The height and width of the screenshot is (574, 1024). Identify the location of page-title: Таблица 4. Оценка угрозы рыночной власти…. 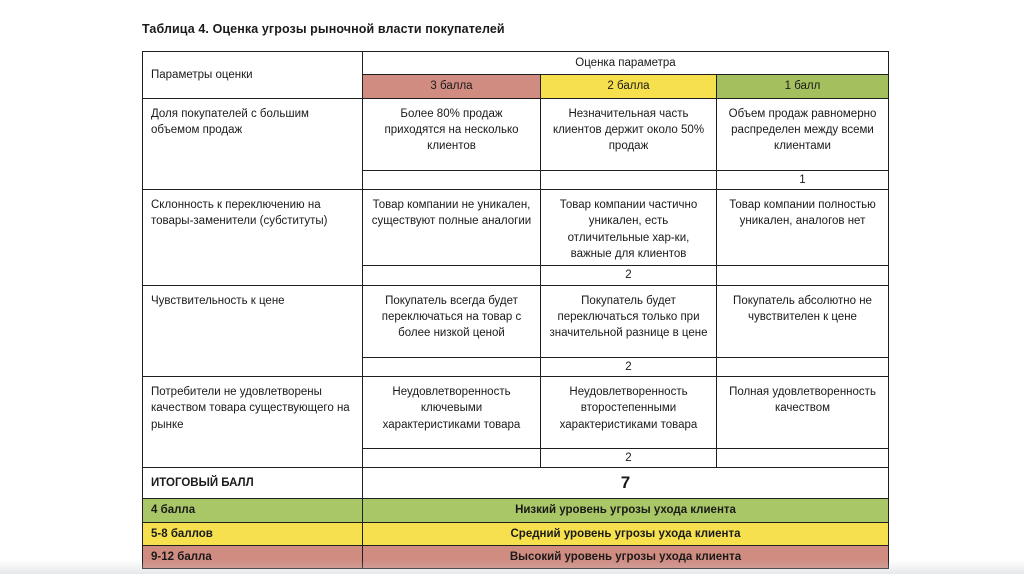
(323, 29).